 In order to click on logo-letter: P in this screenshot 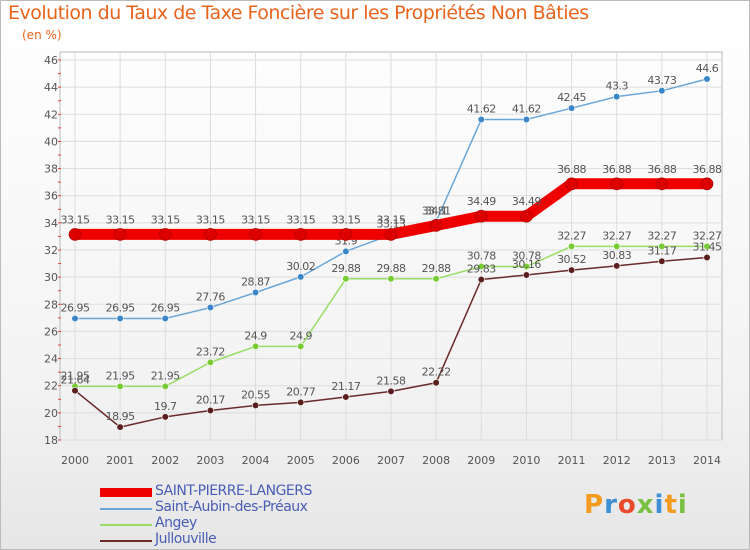, I will do `click(594, 505)`.